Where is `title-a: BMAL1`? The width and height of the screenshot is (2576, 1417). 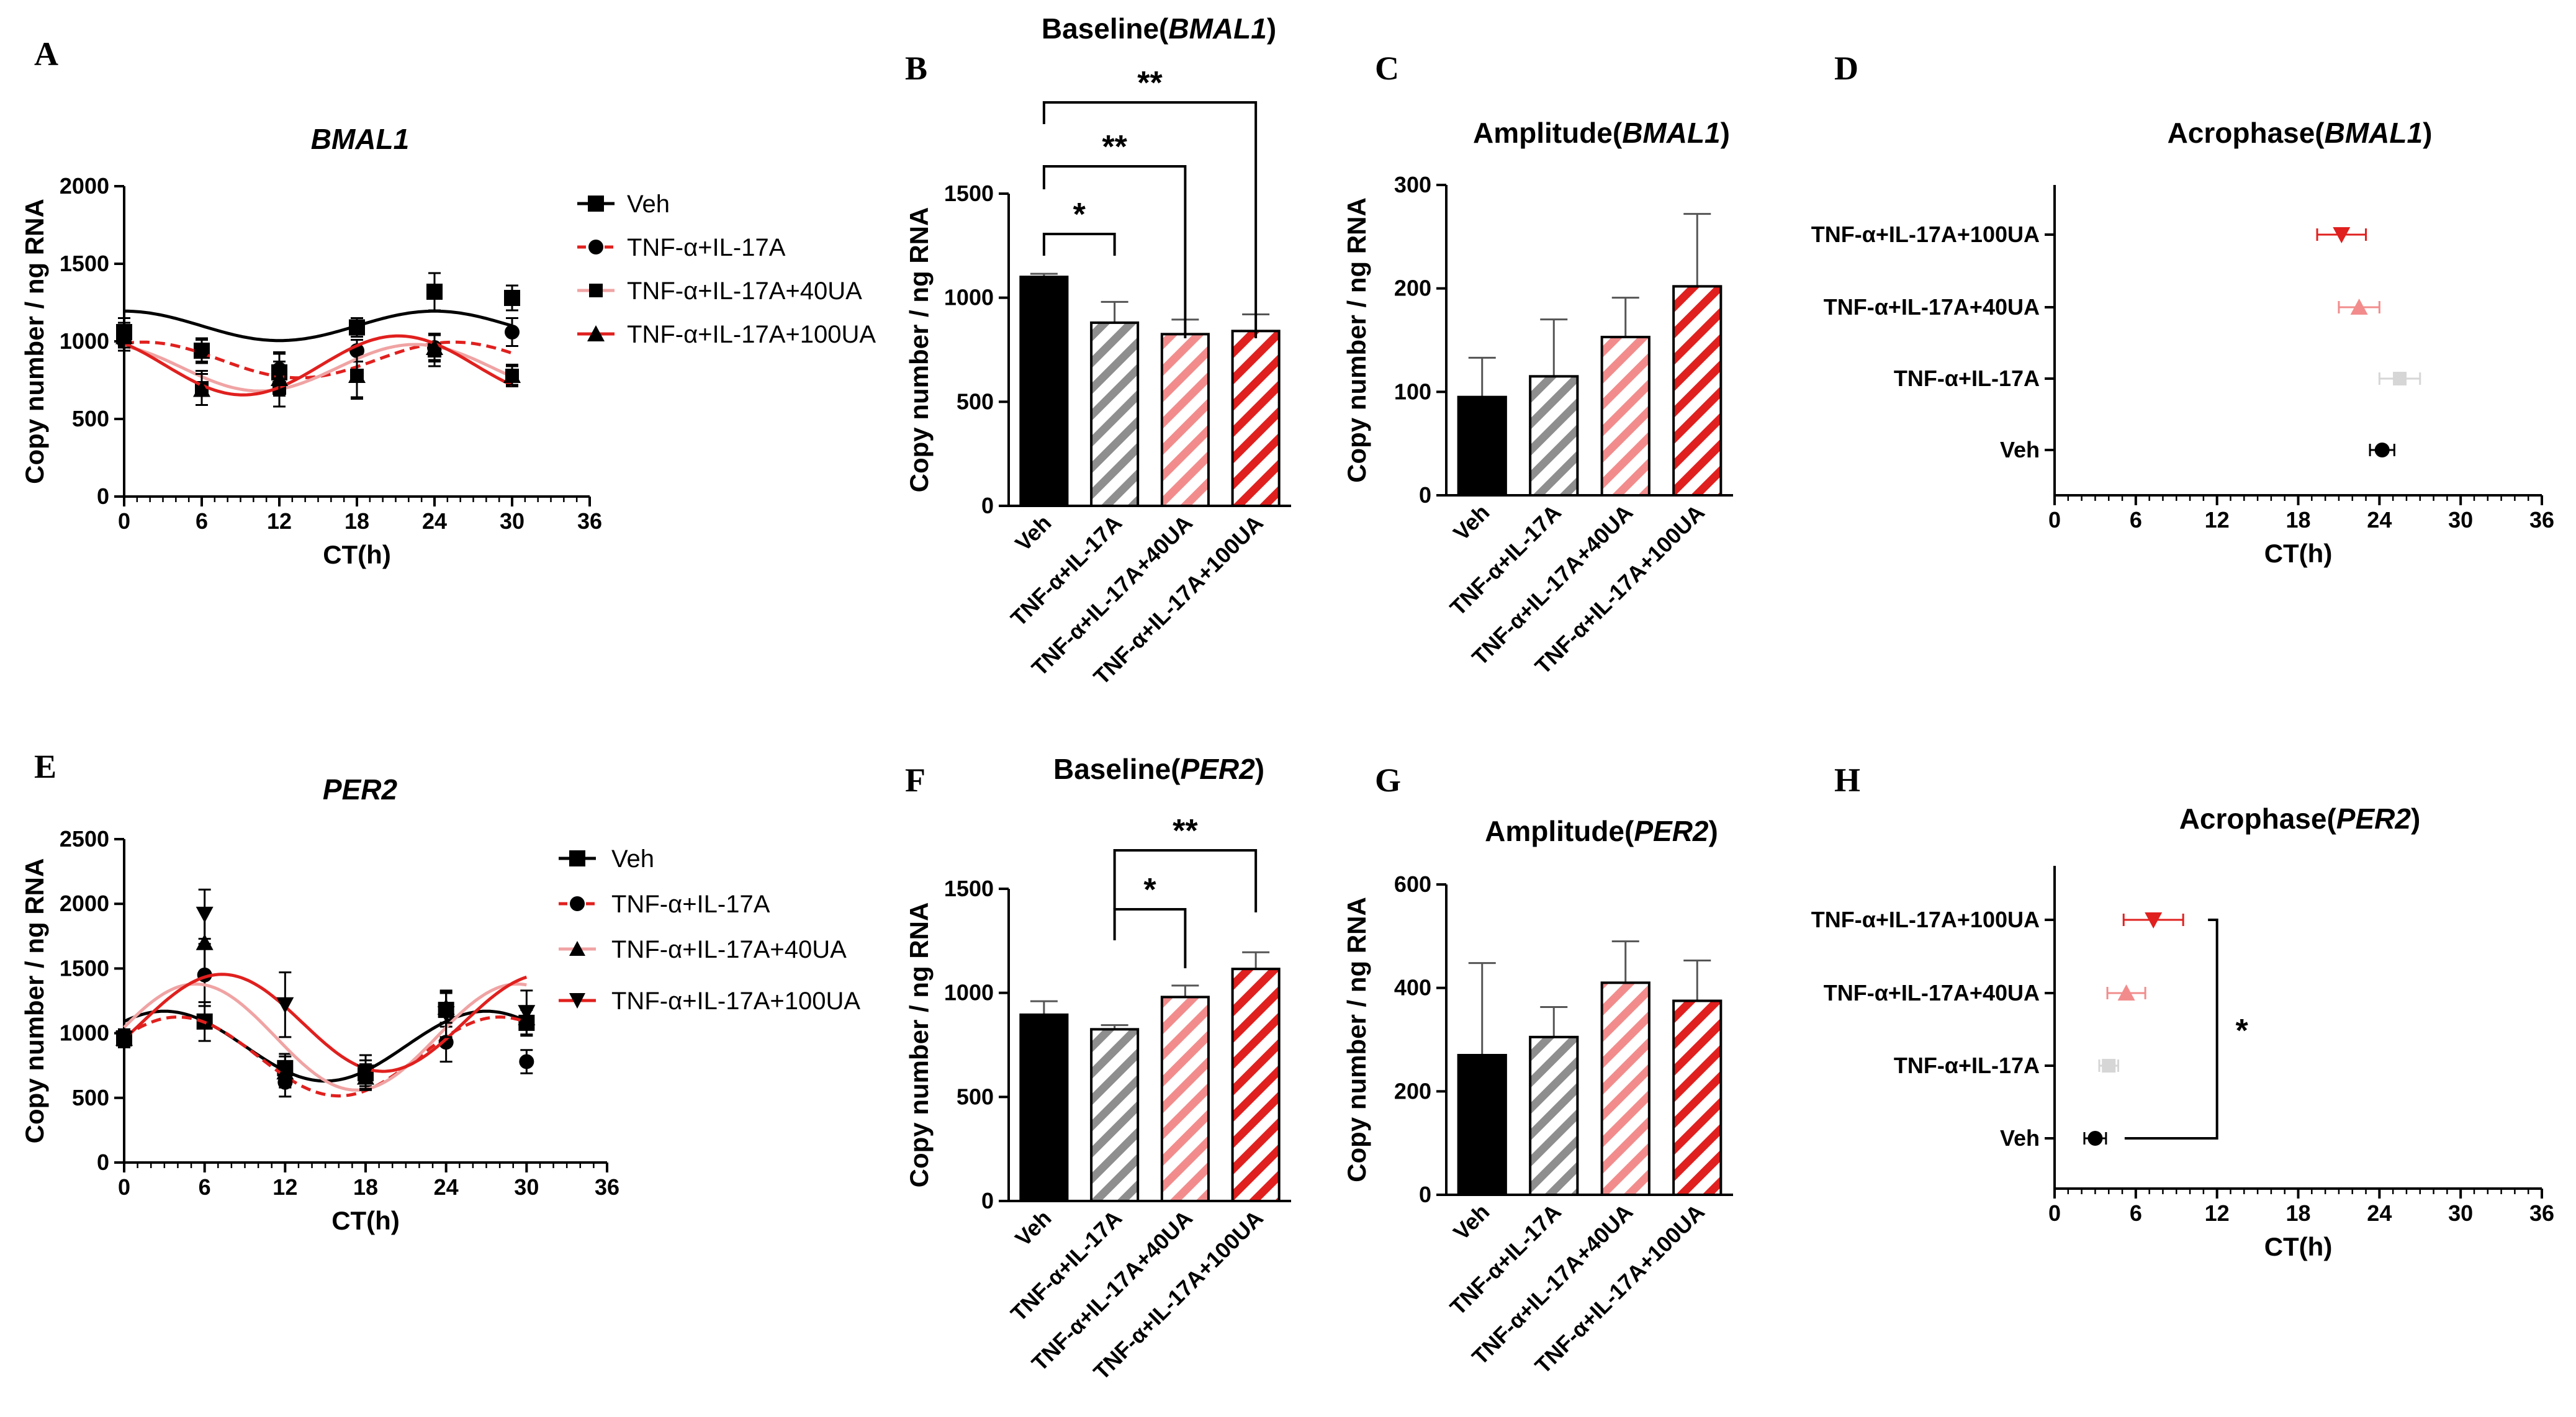
title-a: BMAL1 is located at coordinates (360, 139).